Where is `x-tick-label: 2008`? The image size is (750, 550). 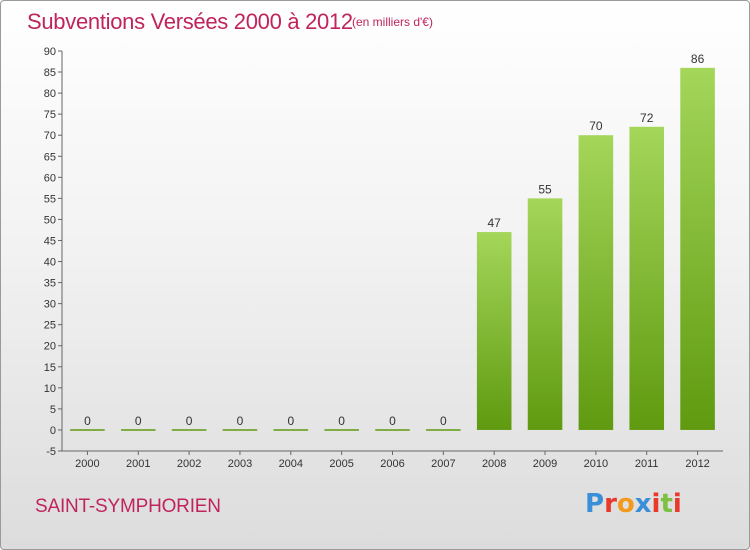 x-tick-label: 2008 is located at coordinates (494, 464).